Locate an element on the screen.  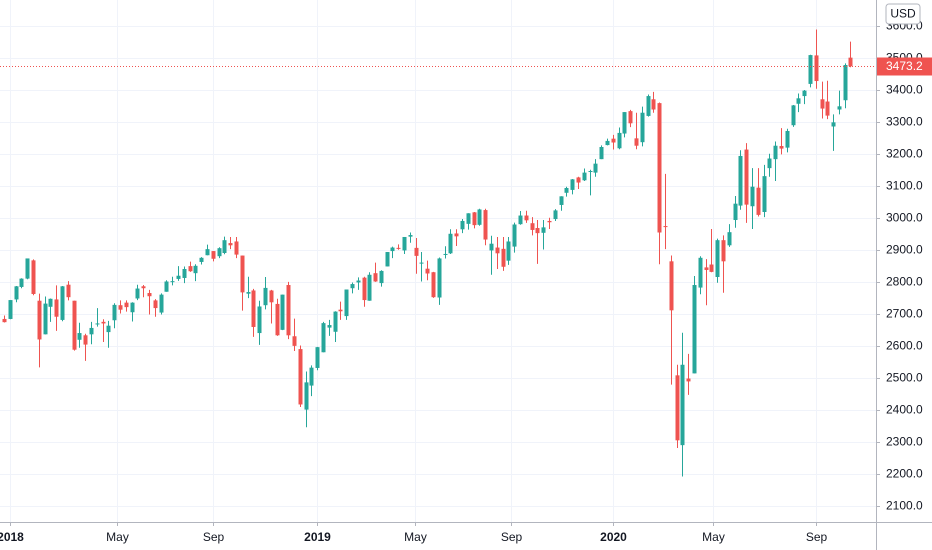
currency-badge is located at coordinates (903, 14).